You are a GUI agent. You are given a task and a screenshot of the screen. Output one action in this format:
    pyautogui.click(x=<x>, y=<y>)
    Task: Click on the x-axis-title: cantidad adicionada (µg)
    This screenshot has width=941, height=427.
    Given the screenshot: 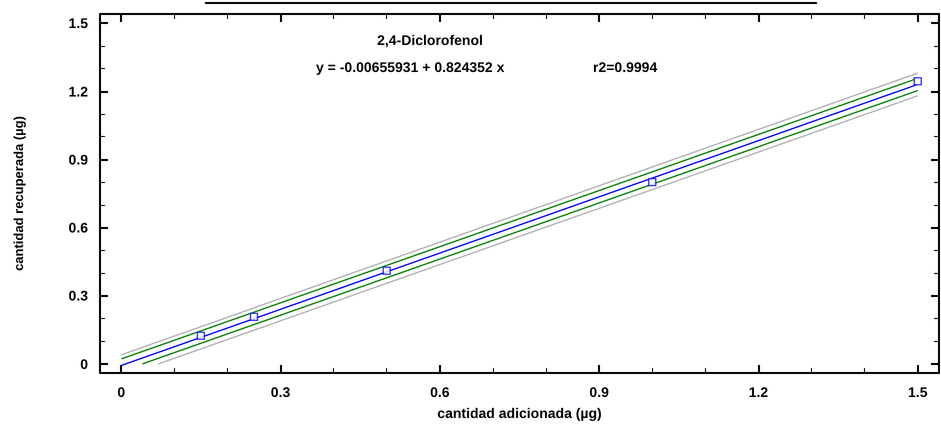 What is the action you would take?
    pyautogui.click(x=519, y=413)
    